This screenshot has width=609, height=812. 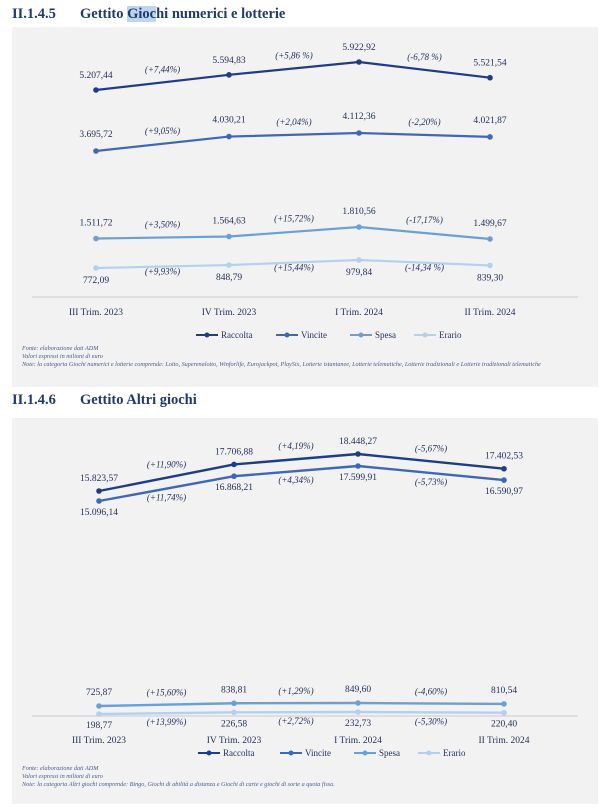 What do you see at coordinates (424, 220) in the screenshot?
I see `change-label: (-17,17%)` at bounding box center [424, 220].